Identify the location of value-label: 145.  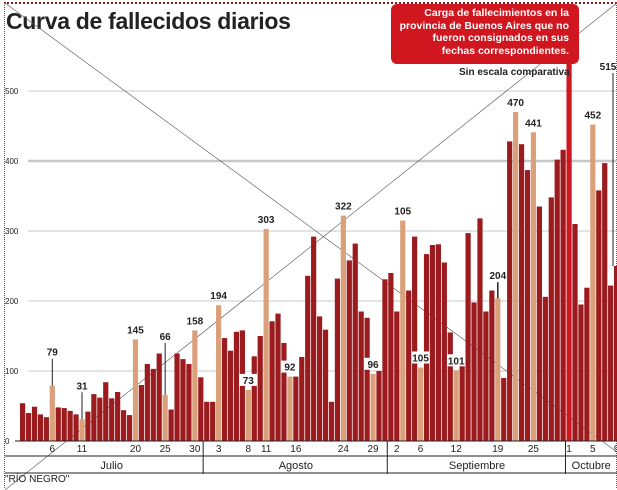
(135, 331).